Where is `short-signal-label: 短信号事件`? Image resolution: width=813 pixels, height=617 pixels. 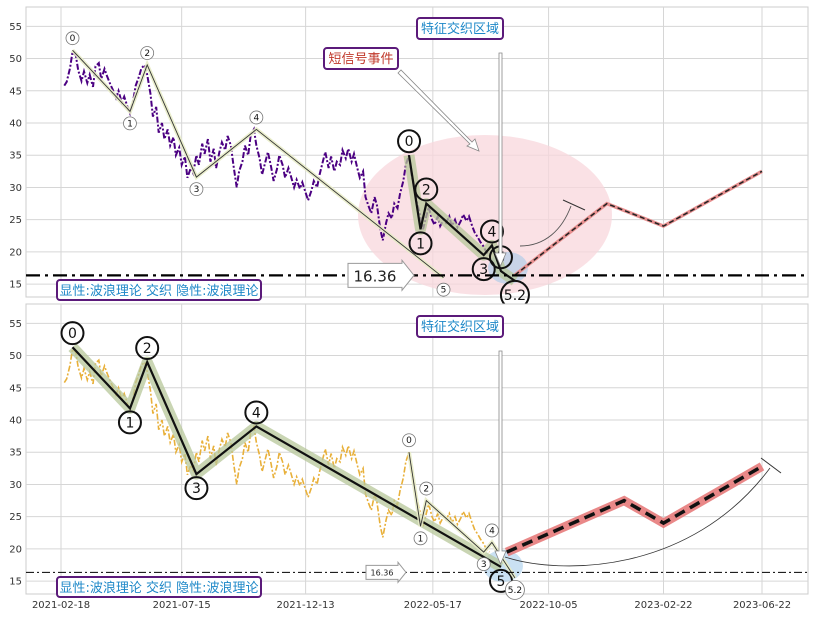 short-signal-label: 短信号事件 is located at coordinates (360, 59).